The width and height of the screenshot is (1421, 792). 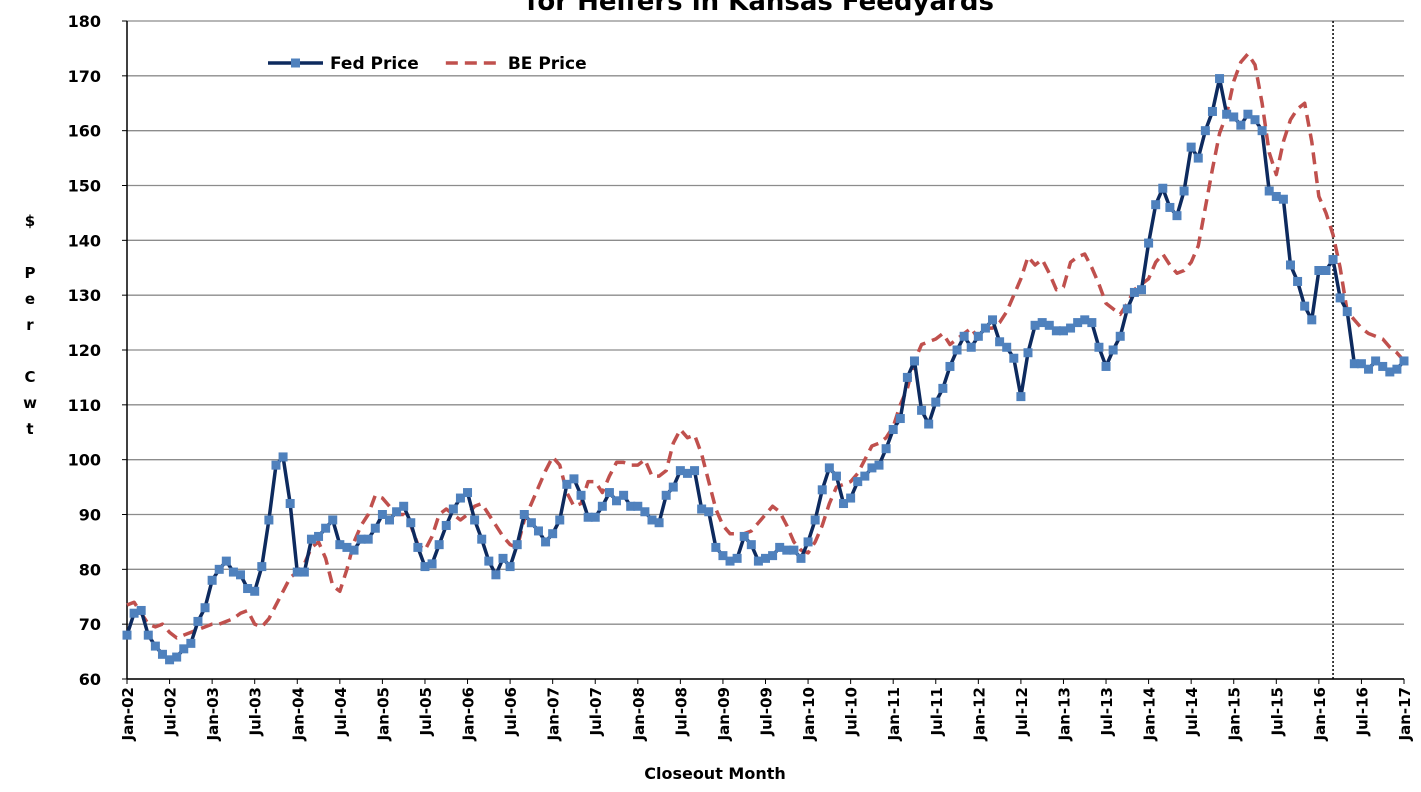 What do you see at coordinates (767, 712) in the screenshot?
I see `x-tick-label: Jul-09` at bounding box center [767, 712].